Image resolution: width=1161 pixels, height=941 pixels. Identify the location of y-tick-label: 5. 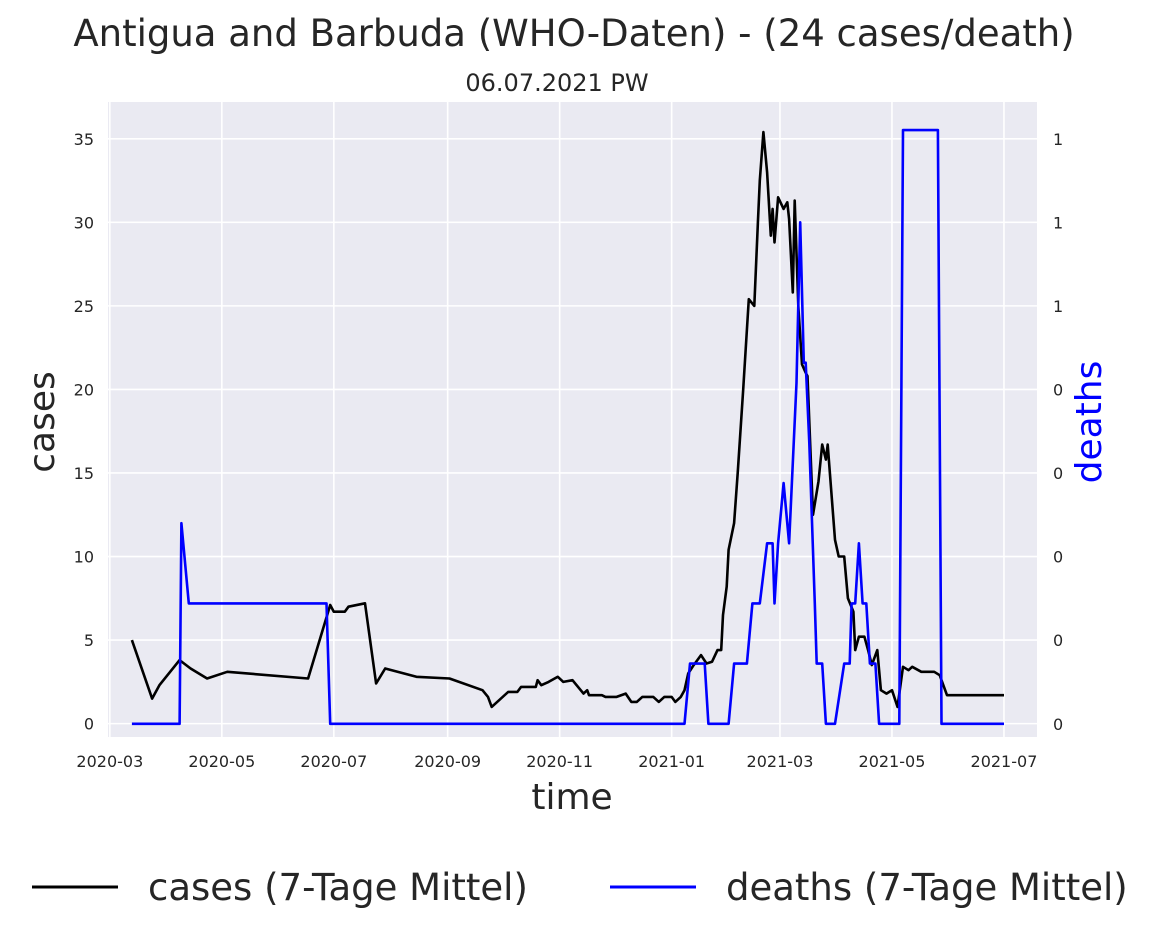
(89, 640).